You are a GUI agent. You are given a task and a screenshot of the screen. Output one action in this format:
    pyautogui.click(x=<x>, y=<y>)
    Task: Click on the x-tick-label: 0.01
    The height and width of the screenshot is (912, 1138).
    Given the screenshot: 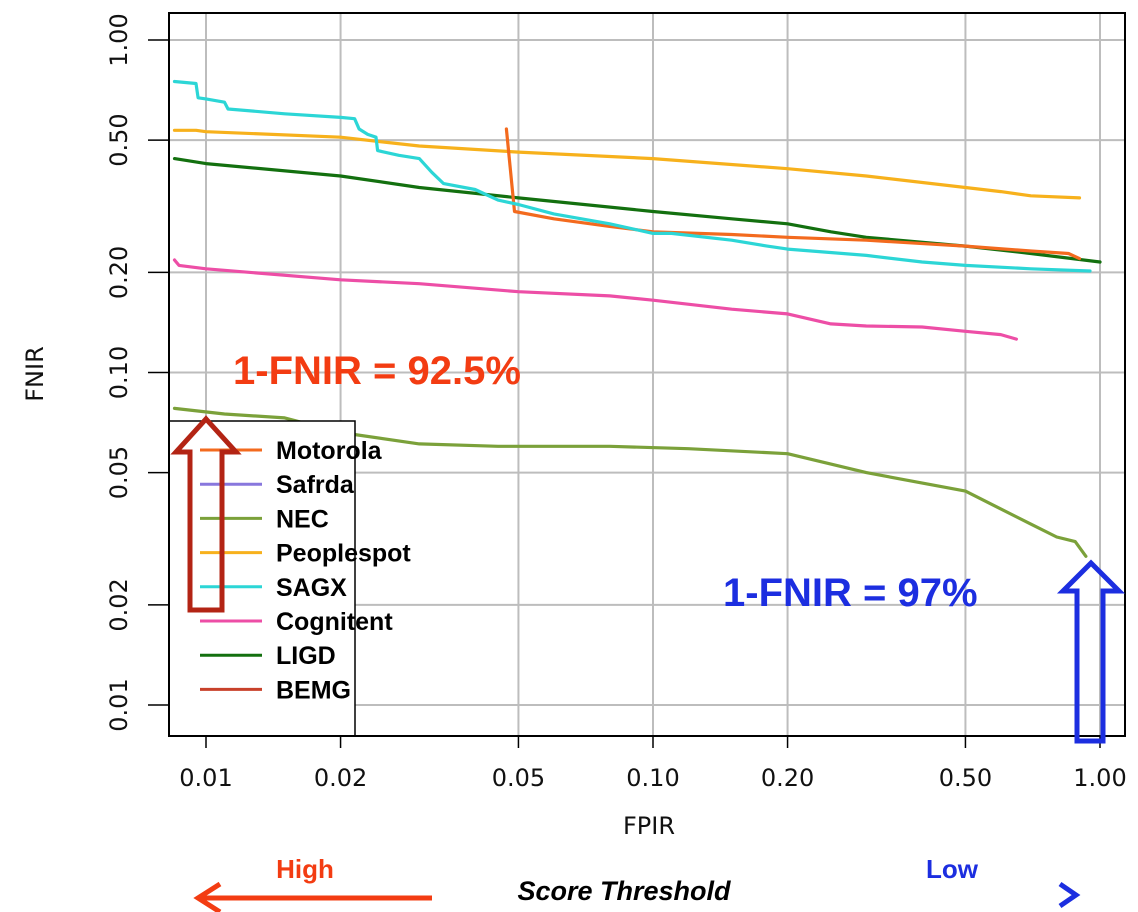 What is the action you would take?
    pyautogui.click(x=205, y=778)
    